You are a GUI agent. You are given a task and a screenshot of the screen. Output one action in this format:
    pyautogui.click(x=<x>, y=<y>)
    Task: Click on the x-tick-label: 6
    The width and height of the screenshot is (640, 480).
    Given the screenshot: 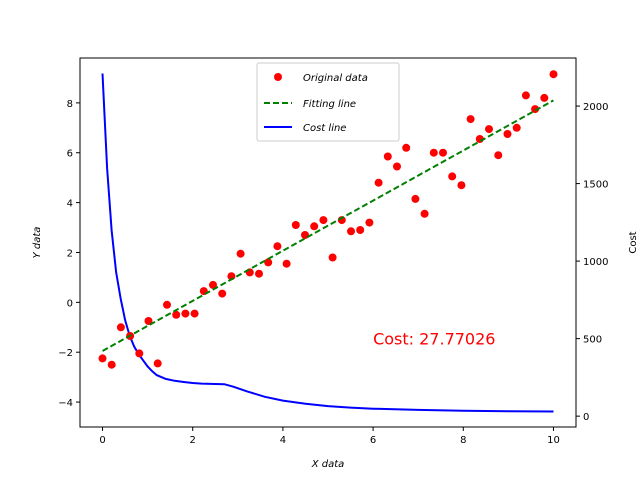 What is the action you would take?
    pyautogui.click(x=373, y=440)
    